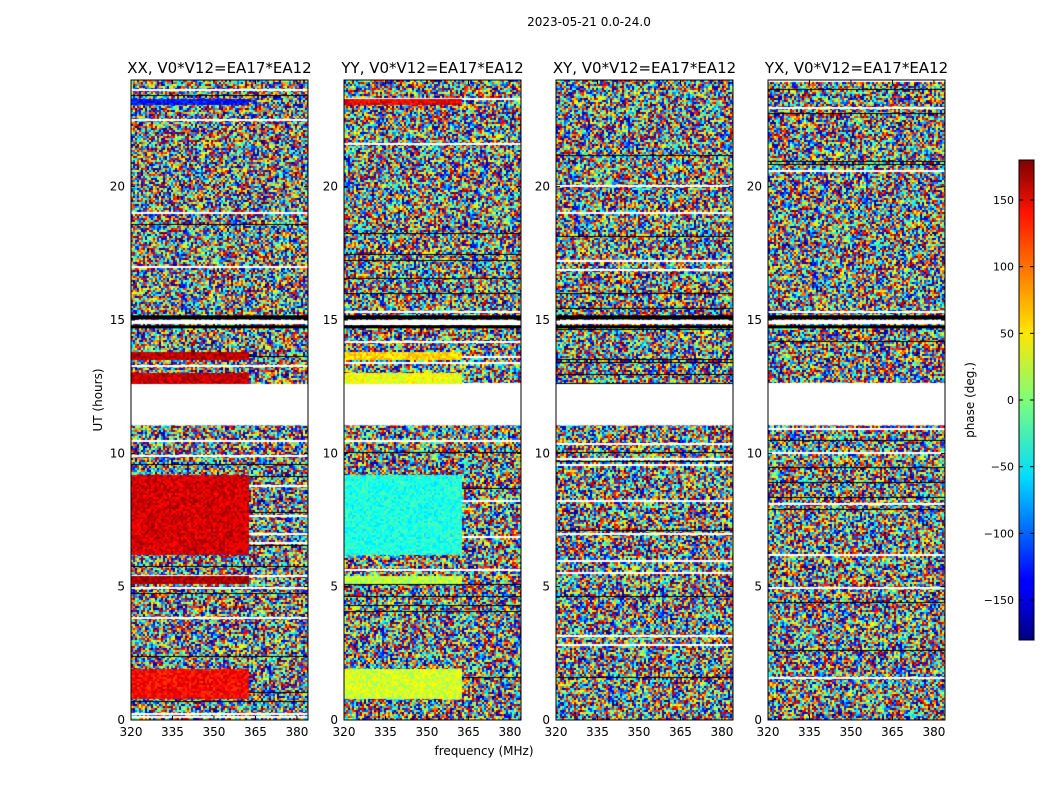  I want to click on colorbar-tick-label: 0, so click(1010, 400).